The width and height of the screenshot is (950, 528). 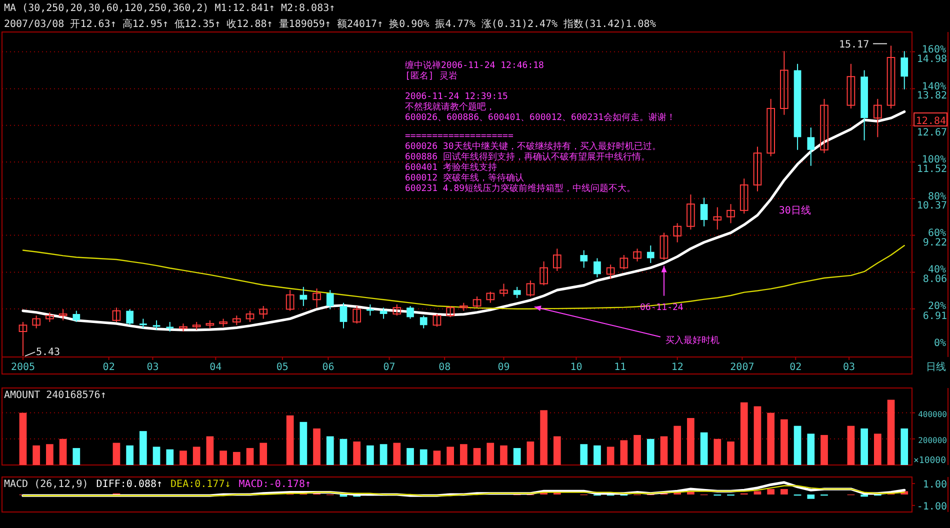 I want to click on annotation: 600886 回试年线得到支持，再确认不破有望展开中线行情。, so click(x=527, y=157).